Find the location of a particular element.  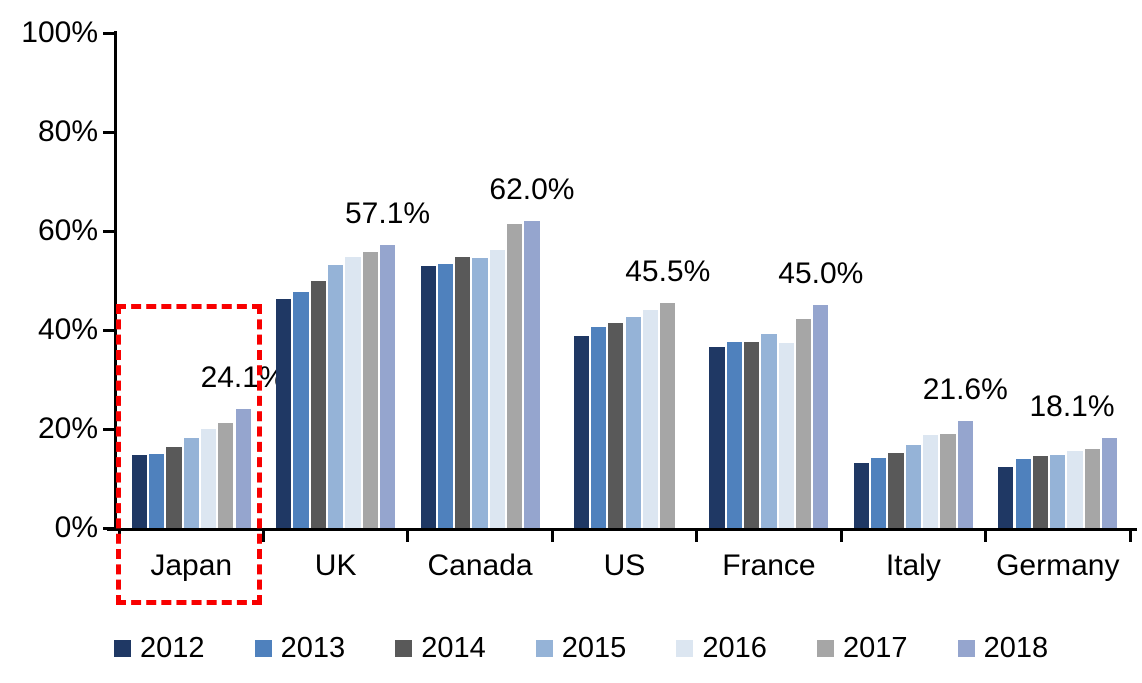

legend-label: 2017 is located at coordinates (875, 648).